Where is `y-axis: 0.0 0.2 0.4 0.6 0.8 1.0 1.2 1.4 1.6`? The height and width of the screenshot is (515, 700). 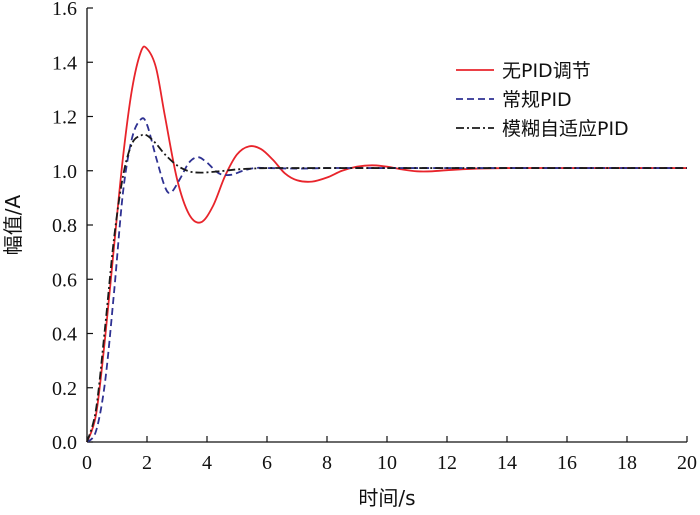 y-axis: 0.0 0.2 0.4 0.6 0.8 1.0 1.2 1.4 1.6 is located at coordinates (72, 227).